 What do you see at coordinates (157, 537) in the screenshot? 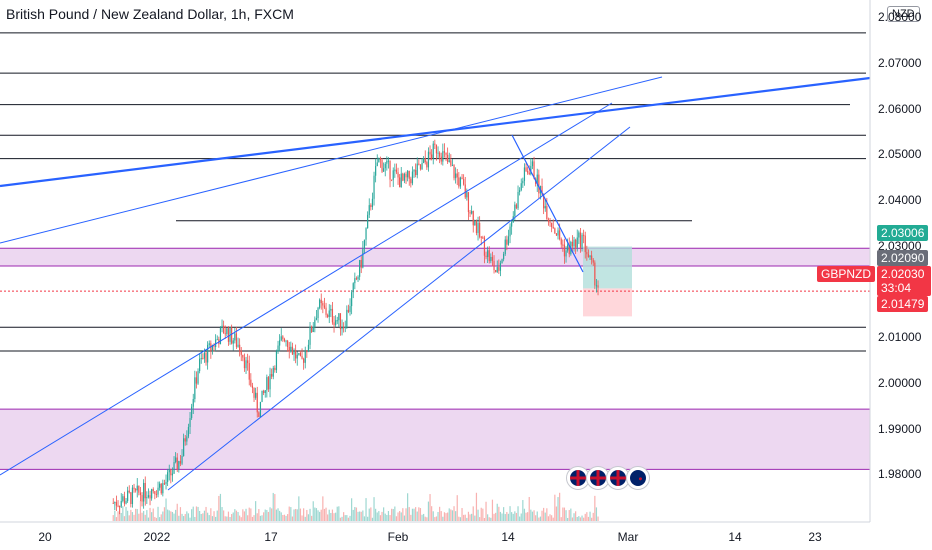
I see `time-tick-label: 2022` at bounding box center [157, 537].